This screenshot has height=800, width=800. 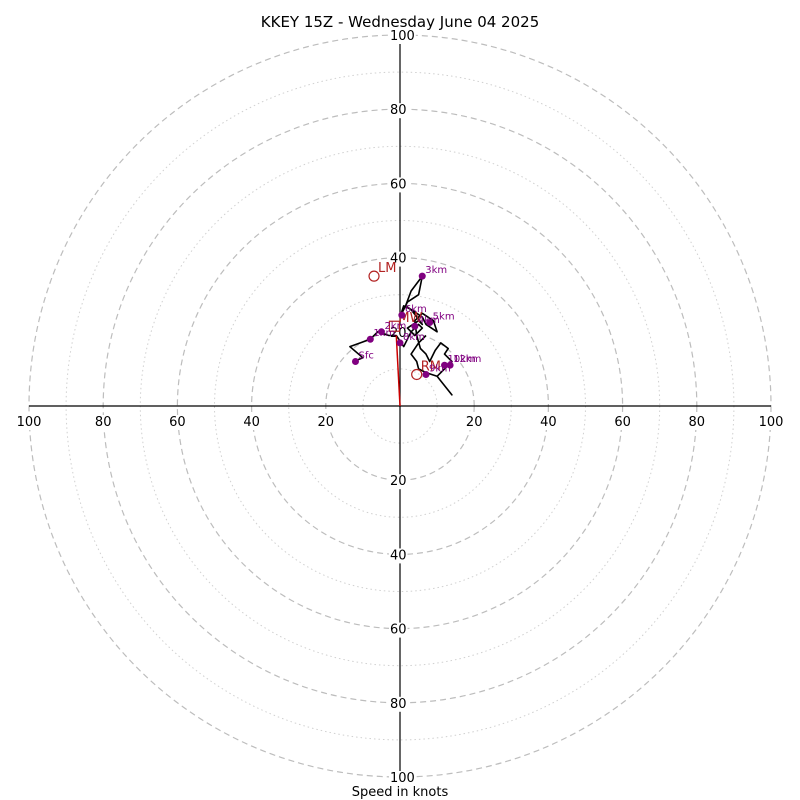 What do you see at coordinates (355, 361) in the screenshot?
I see `height-marker-sfc` at bounding box center [355, 361].